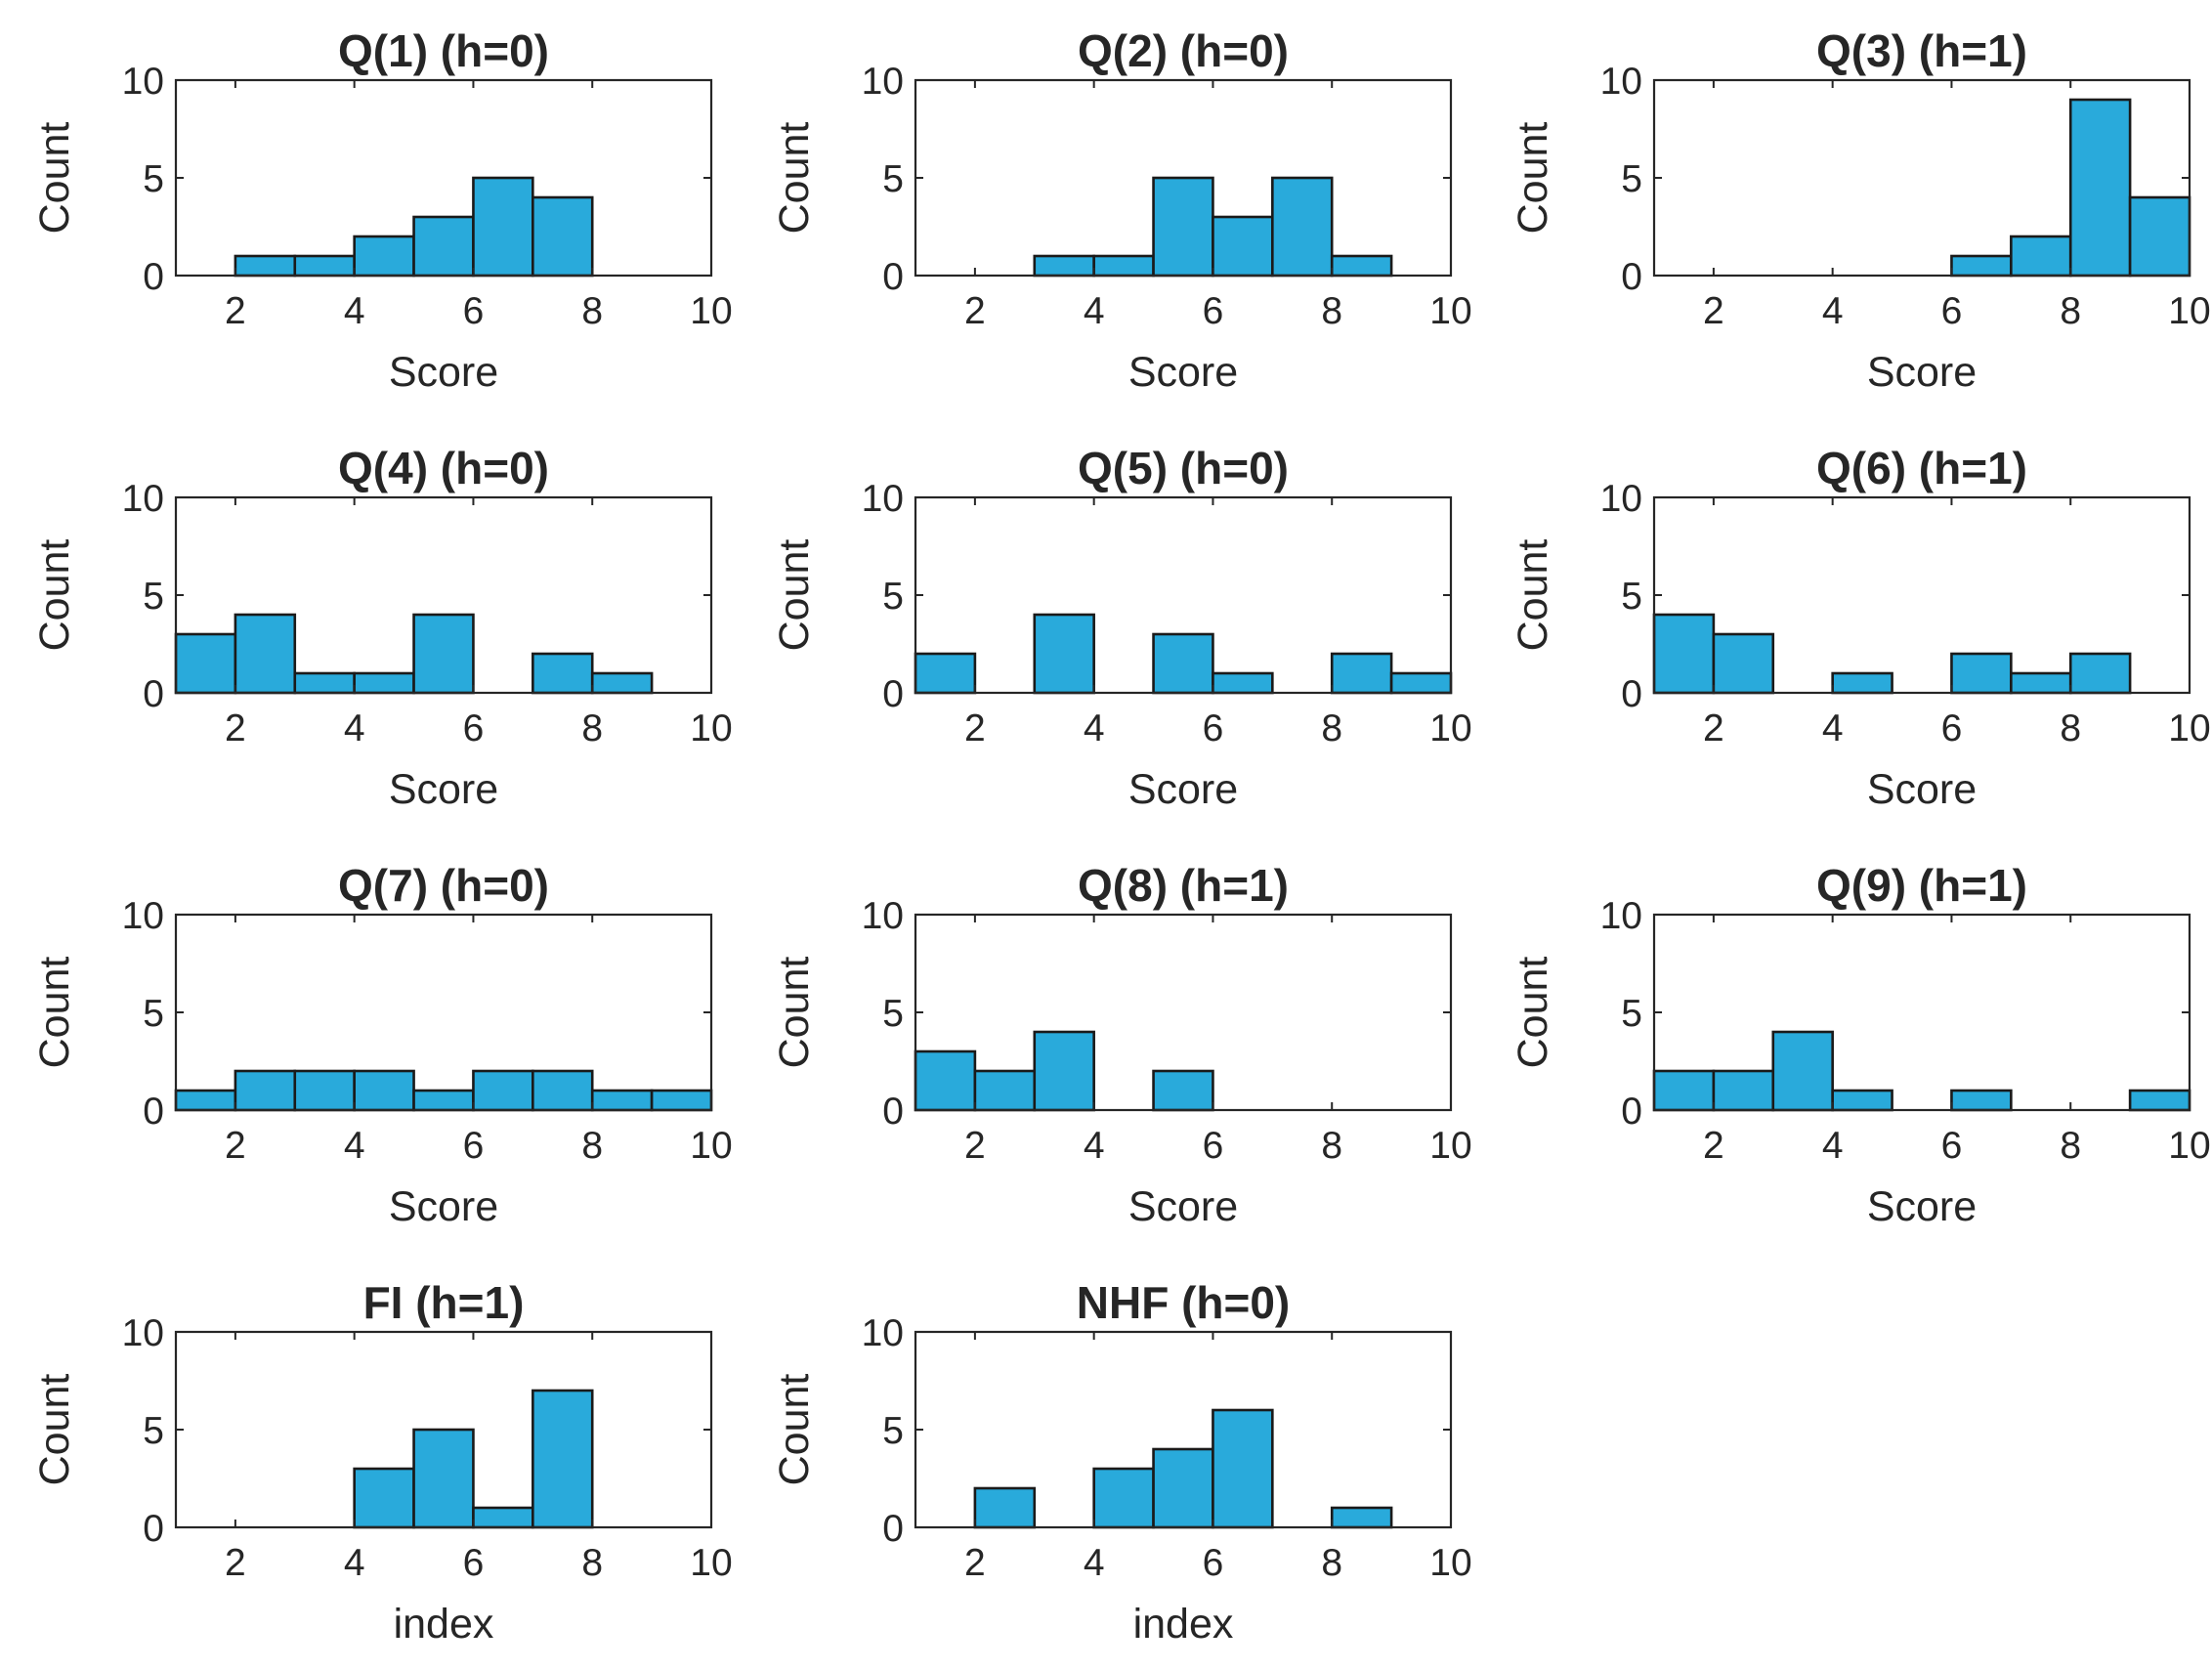 This screenshot has height=1670, width=2212. I want to click on chart-panel-1: 2 4 6 8 10 0 5 10 Q(1) (h=0) Score Count, so click(382, 210).